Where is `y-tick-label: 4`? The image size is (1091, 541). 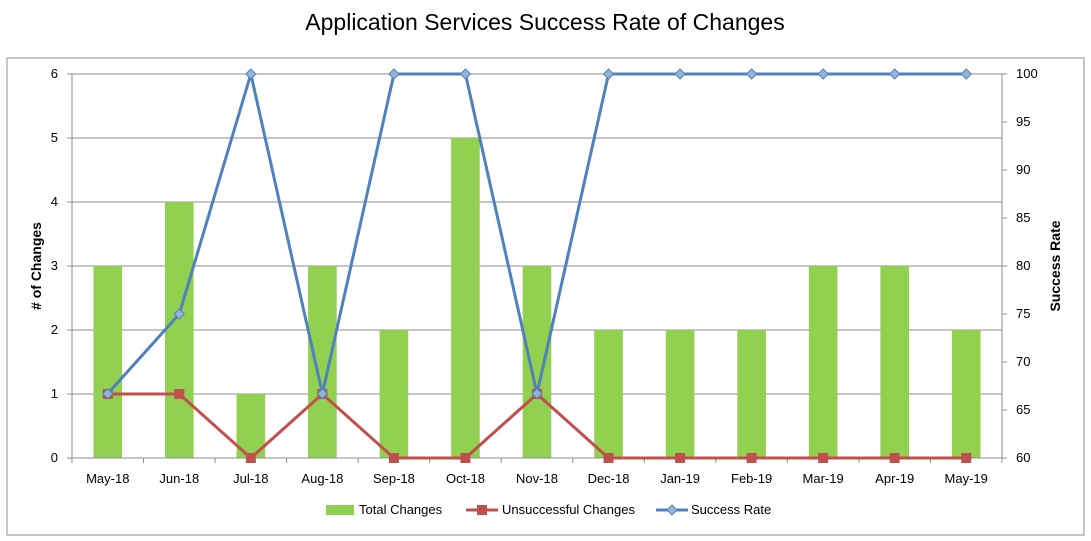 y-tick-label: 4 is located at coordinates (54, 201).